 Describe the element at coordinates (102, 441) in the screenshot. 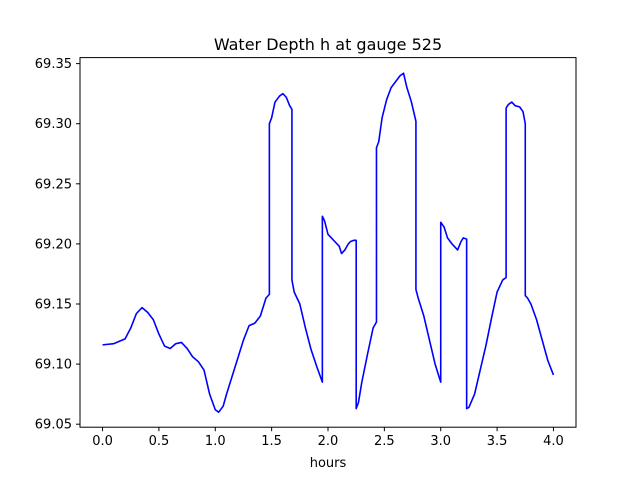

I see `x-tick-label: 0.0` at that location.